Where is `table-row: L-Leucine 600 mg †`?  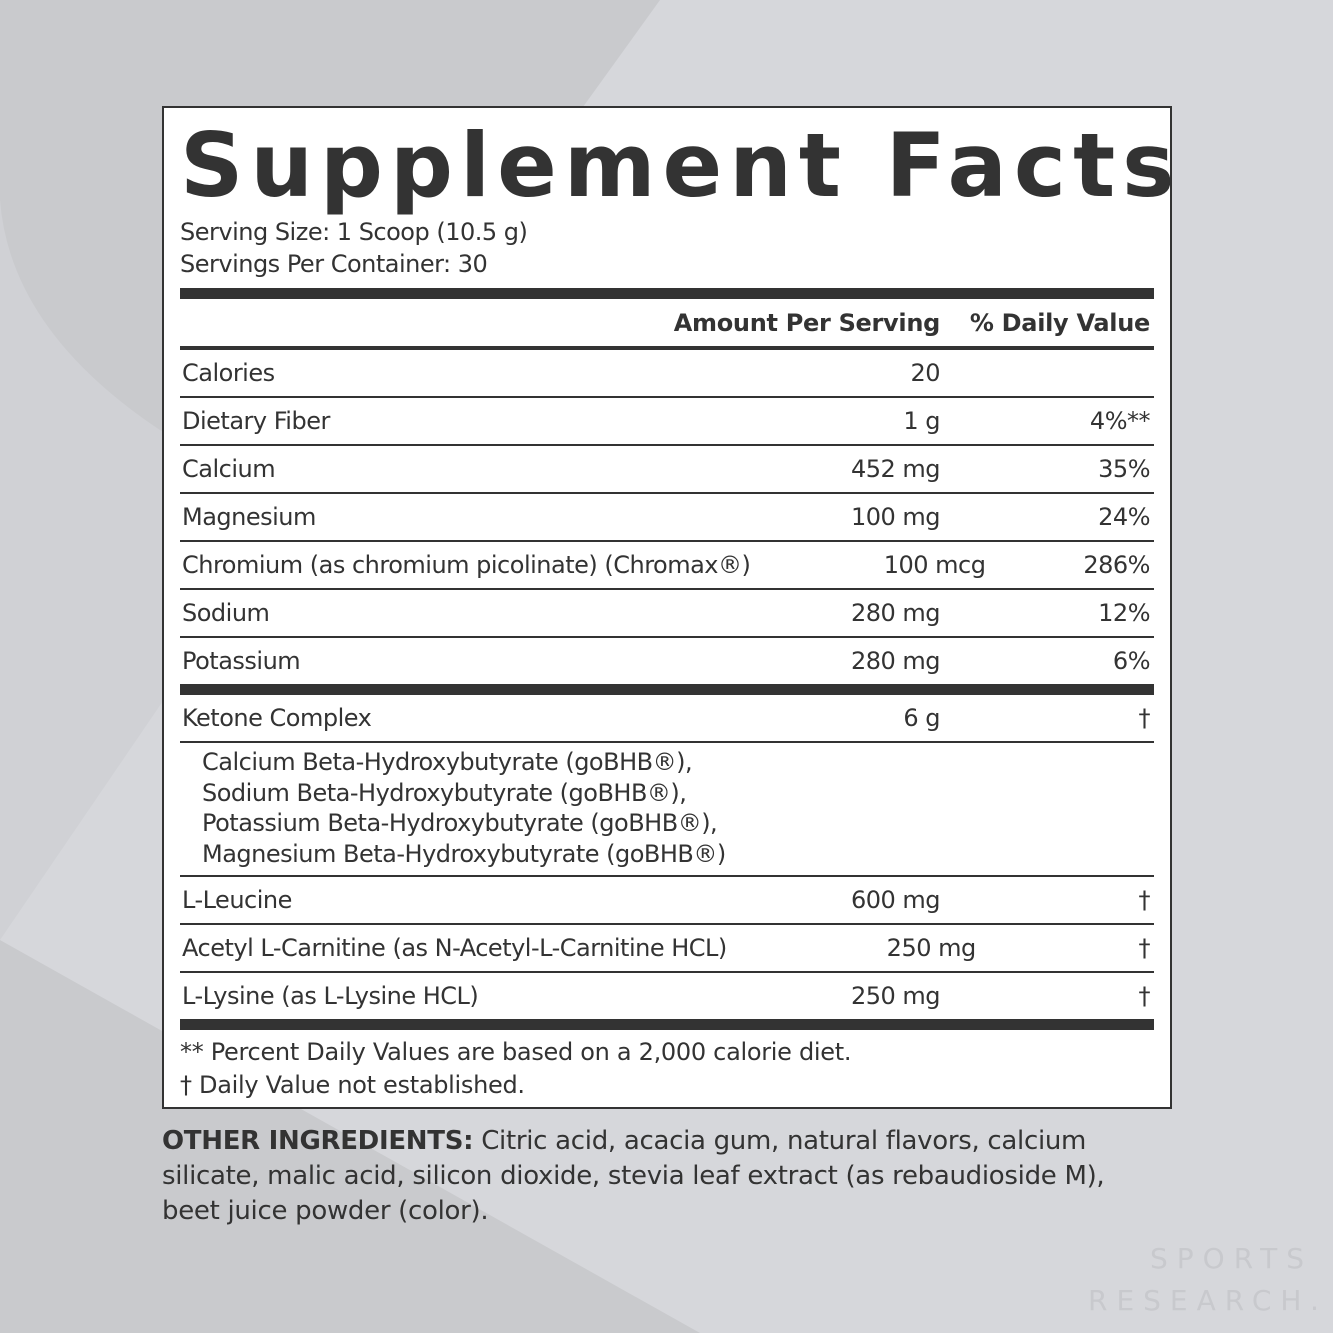 table-row: L-Leucine 600 mg † is located at coordinates (667, 901).